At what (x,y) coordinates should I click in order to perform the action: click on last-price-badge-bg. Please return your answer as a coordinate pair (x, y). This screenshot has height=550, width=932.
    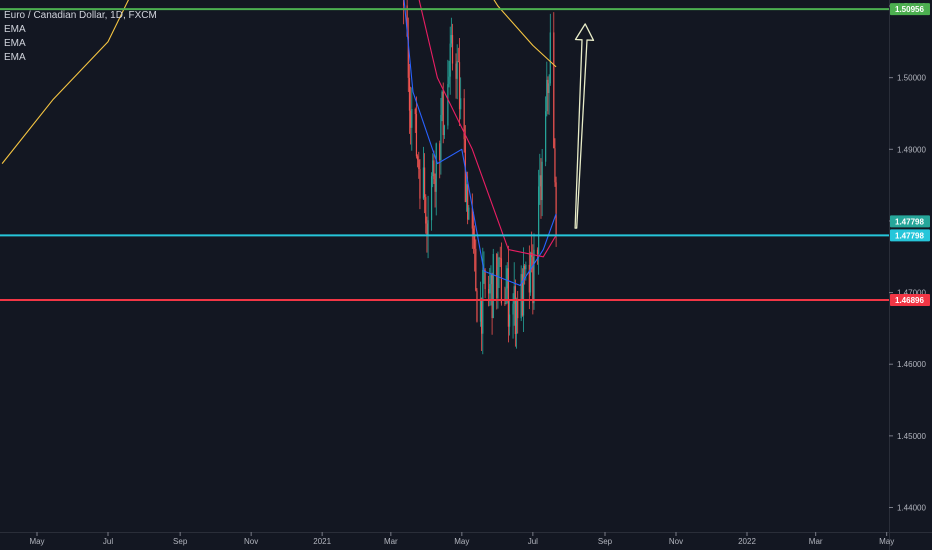
    Looking at the image, I should click on (910, 221).